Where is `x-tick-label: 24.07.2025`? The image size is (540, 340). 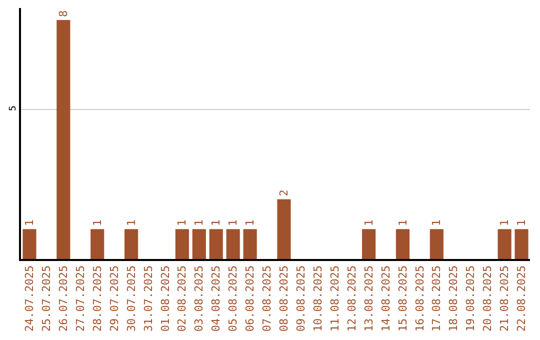
x-tick-label: 24.07.2025 is located at coordinates (29, 298).